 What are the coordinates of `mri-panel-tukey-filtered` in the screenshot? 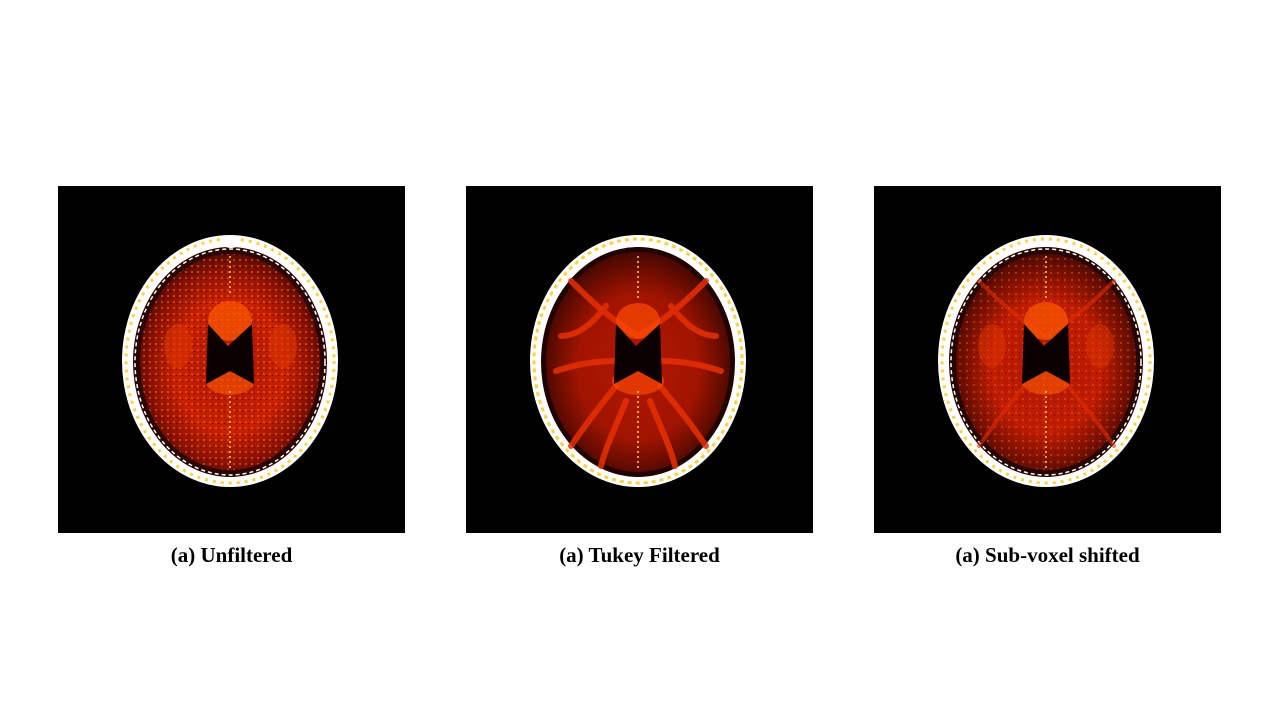 It's located at (639, 359).